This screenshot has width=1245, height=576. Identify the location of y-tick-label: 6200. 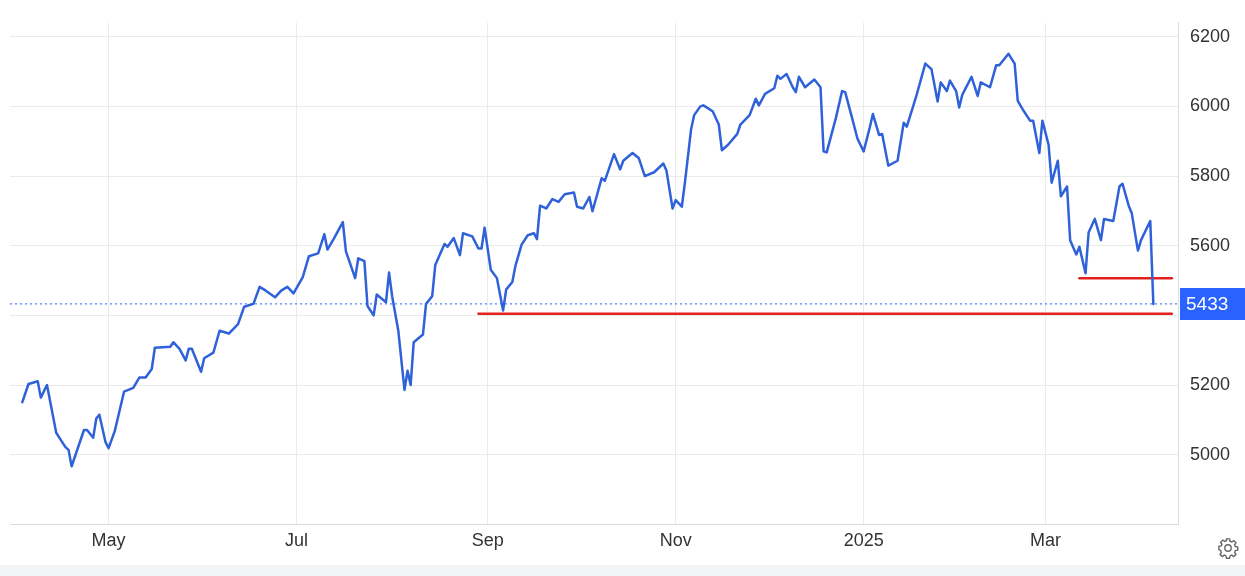
(1210, 35).